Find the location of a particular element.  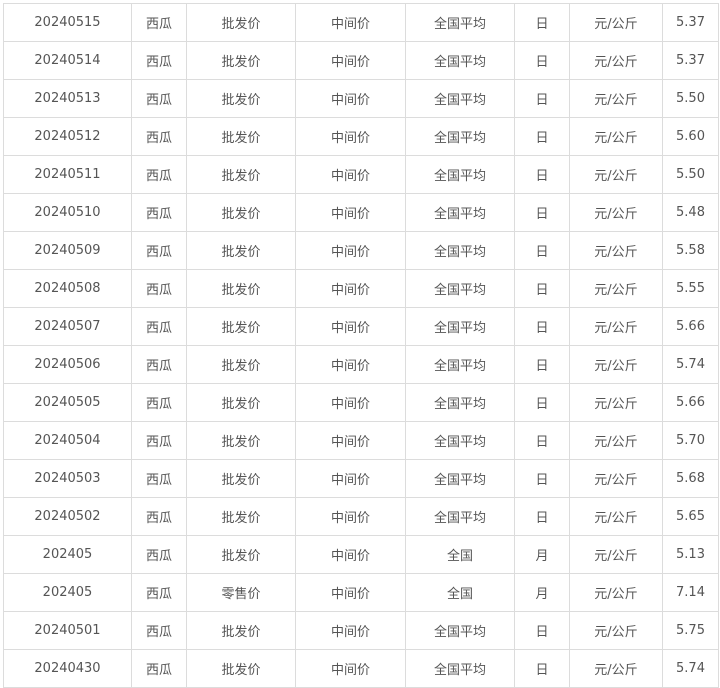

table-row: 20240504 西瓜 批发价 中间价 全国平均日元/公斤 5.70 is located at coordinates (361, 440).